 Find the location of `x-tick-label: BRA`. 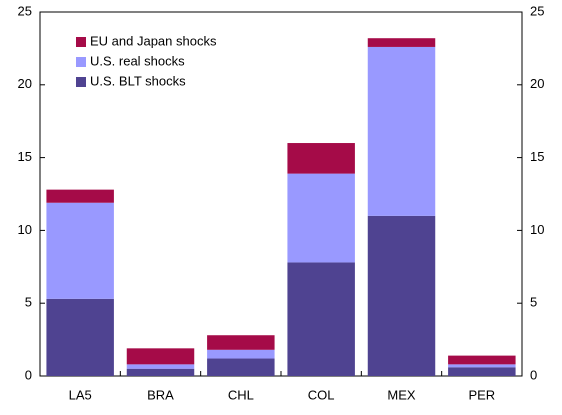

x-tick-label: BRA is located at coordinates (160, 394).